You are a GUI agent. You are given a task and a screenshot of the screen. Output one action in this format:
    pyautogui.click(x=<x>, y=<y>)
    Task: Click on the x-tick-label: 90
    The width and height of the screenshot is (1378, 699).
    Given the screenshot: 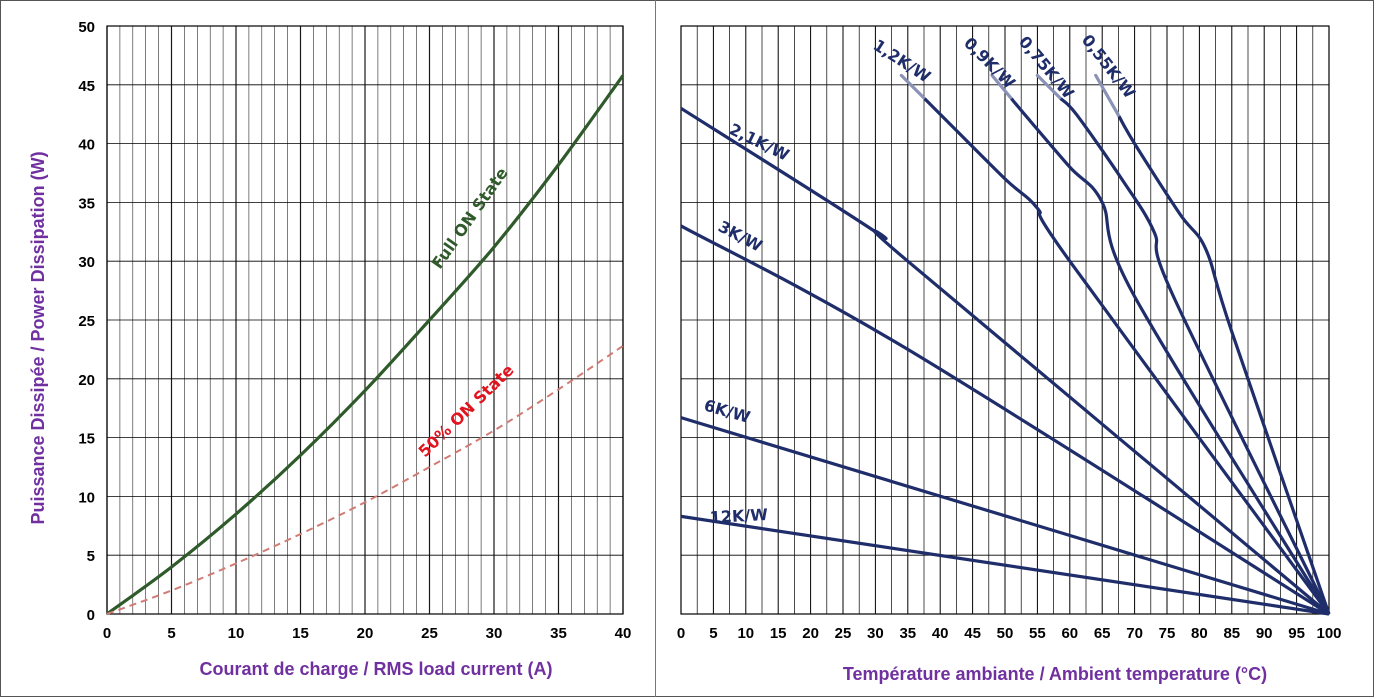 What is the action you would take?
    pyautogui.click(x=1264, y=633)
    